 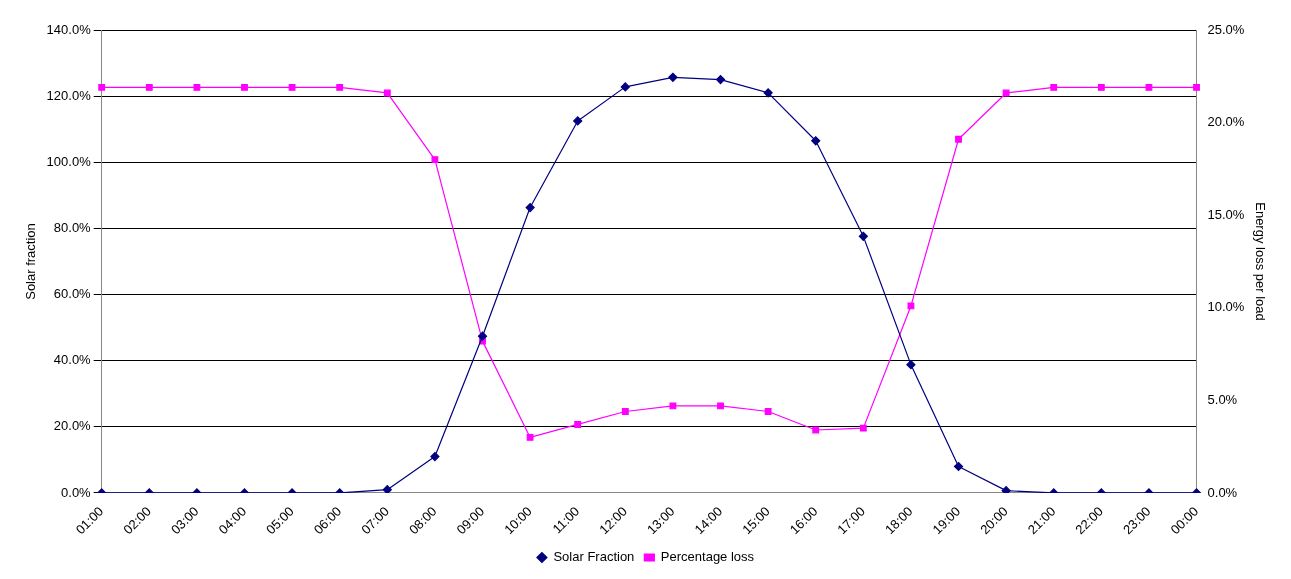 What do you see at coordinates (69, 29) in the screenshot?
I see `y-tick-label: 140.0%` at bounding box center [69, 29].